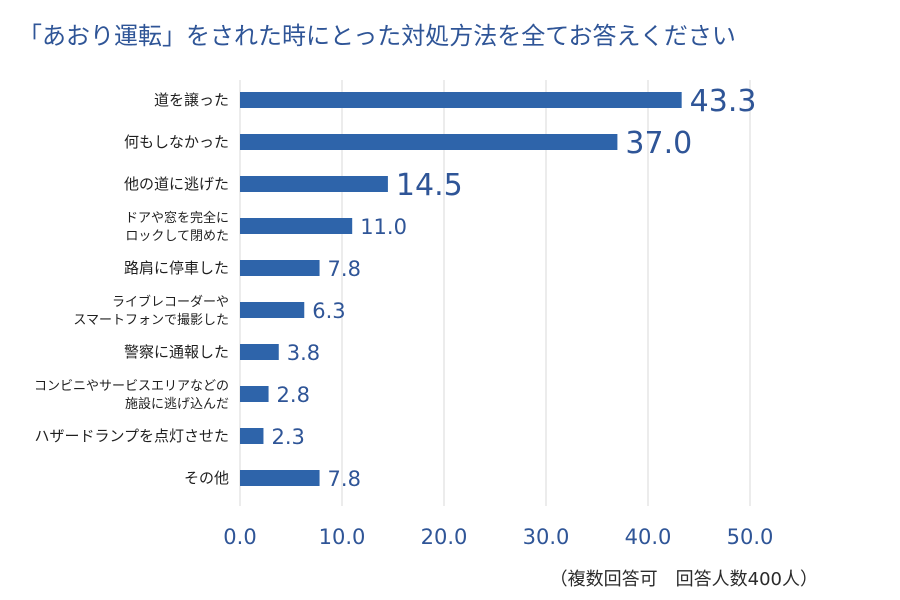  What do you see at coordinates (151, 311) in the screenshot?
I see `category-label: ライブレコーダーやスマートフォンで撮影した` at bounding box center [151, 311].